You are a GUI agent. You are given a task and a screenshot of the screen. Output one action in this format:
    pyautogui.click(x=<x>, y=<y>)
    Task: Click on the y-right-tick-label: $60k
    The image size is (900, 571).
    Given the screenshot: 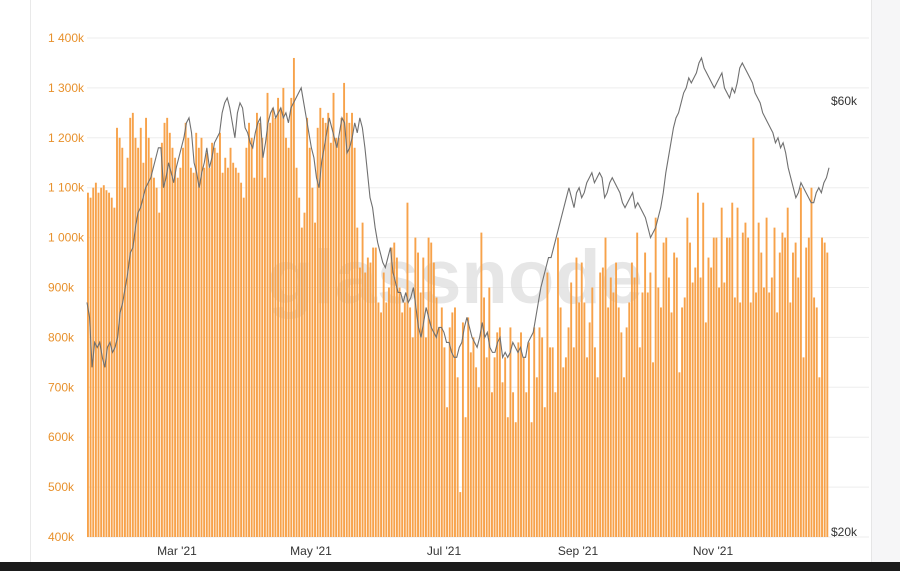 What is the action you would take?
    pyautogui.click(x=844, y=101)
    